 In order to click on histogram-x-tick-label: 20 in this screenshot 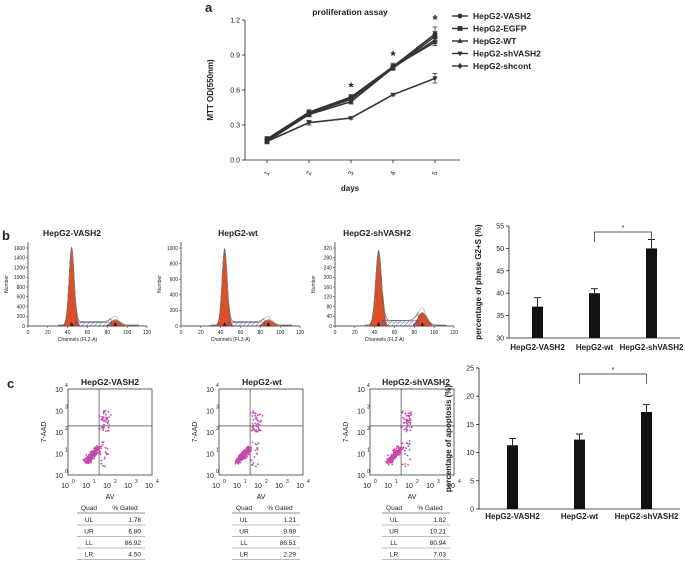, I will do `click(48, 333)`.